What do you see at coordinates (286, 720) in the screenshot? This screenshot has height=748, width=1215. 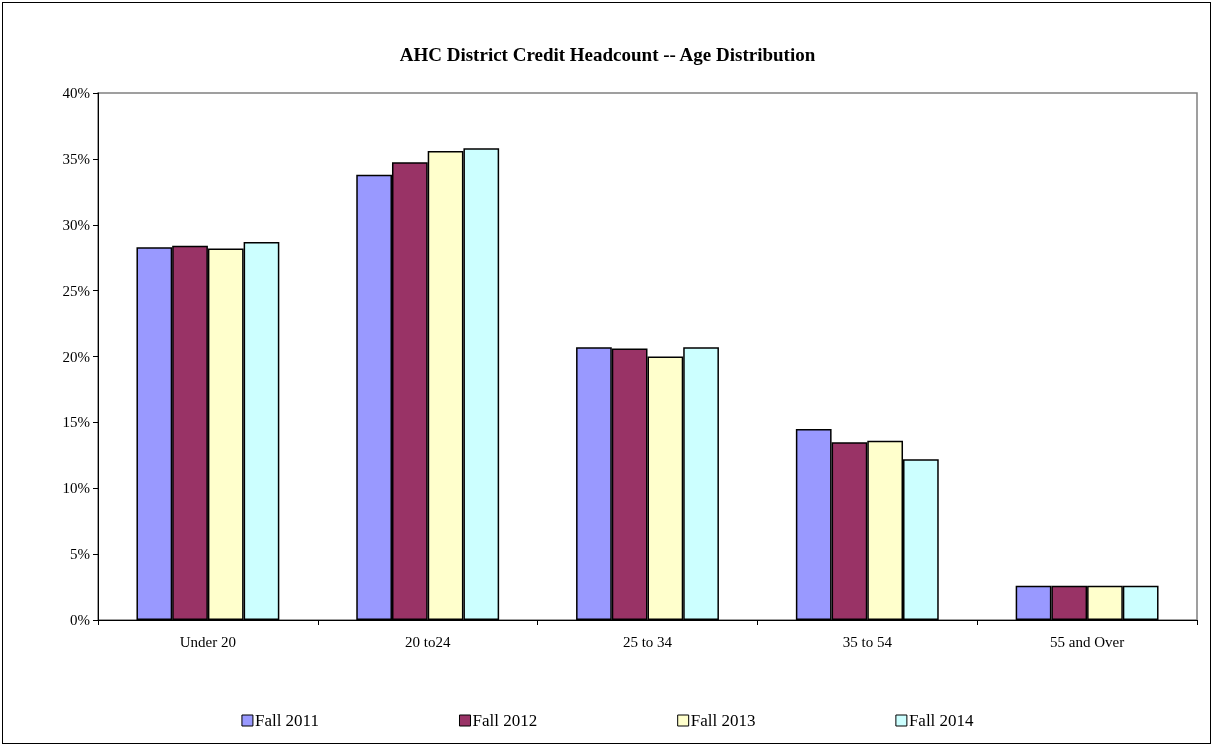 I see `legend-label: Fall 2011` at bounding box center [286, 720].